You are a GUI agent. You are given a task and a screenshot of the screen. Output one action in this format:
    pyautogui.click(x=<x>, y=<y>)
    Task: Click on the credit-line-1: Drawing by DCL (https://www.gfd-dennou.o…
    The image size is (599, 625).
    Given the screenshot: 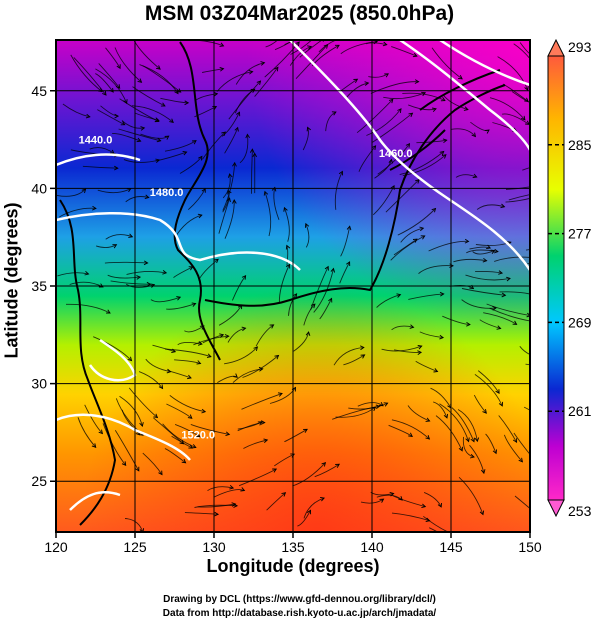 What is the action you would take?
    pyautogui.click(x=299, y=599)
    